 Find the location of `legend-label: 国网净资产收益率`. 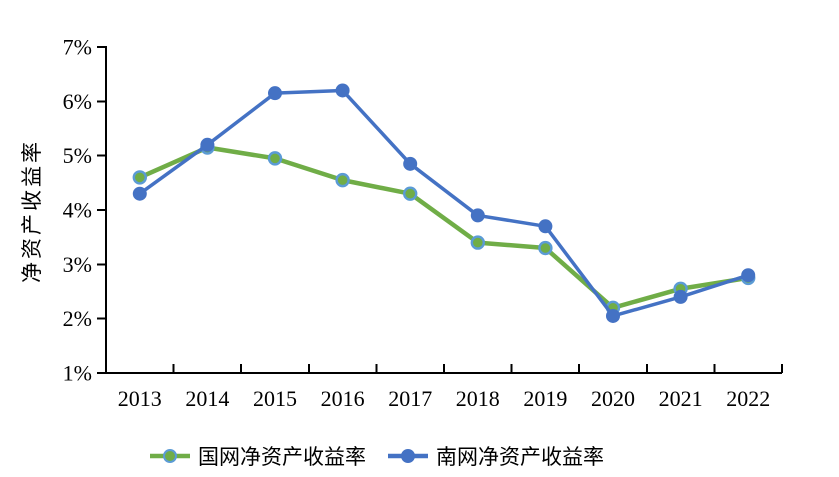

legend-label: 国网净资产收益率 is located at coordinates (282, 457).